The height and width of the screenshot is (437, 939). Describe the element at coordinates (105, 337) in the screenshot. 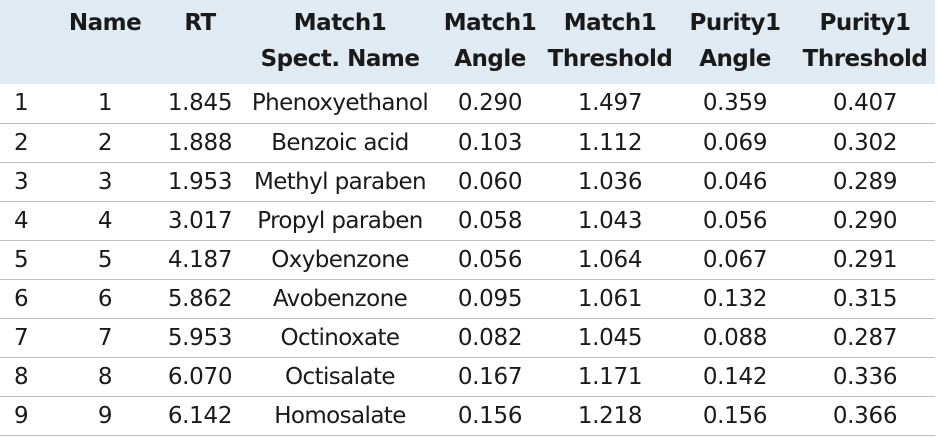

I see `row-name: 7` at that location.